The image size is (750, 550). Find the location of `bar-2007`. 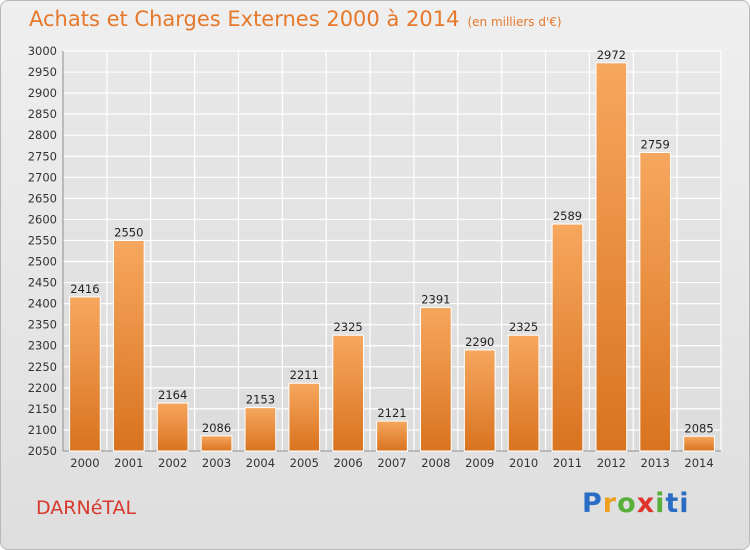

bar-2007 is located at coordinates (392, 436).